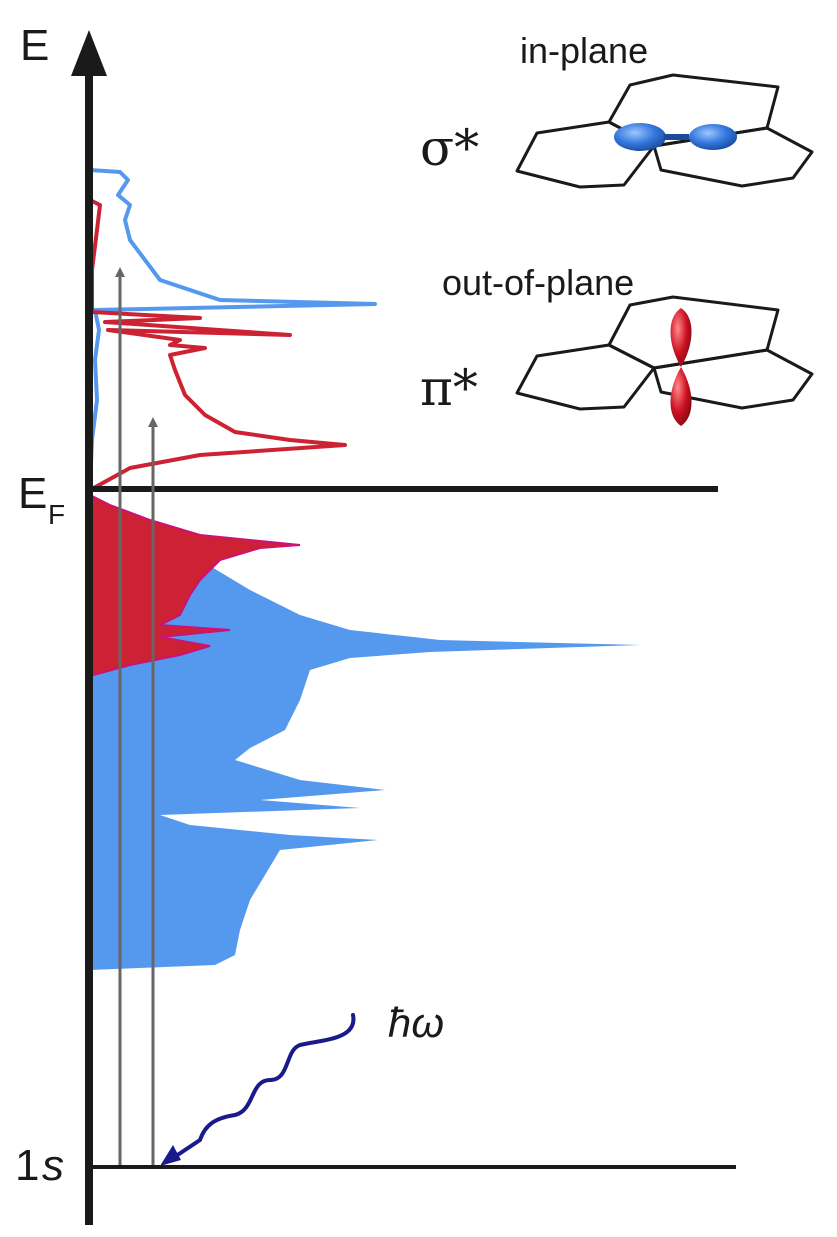 Image resolution: width=837 pixels, height=1237 pixels. Describe the element at coordinates (56, 514) in the screenshot. I see `fermi-level-subscript: F` at that location.